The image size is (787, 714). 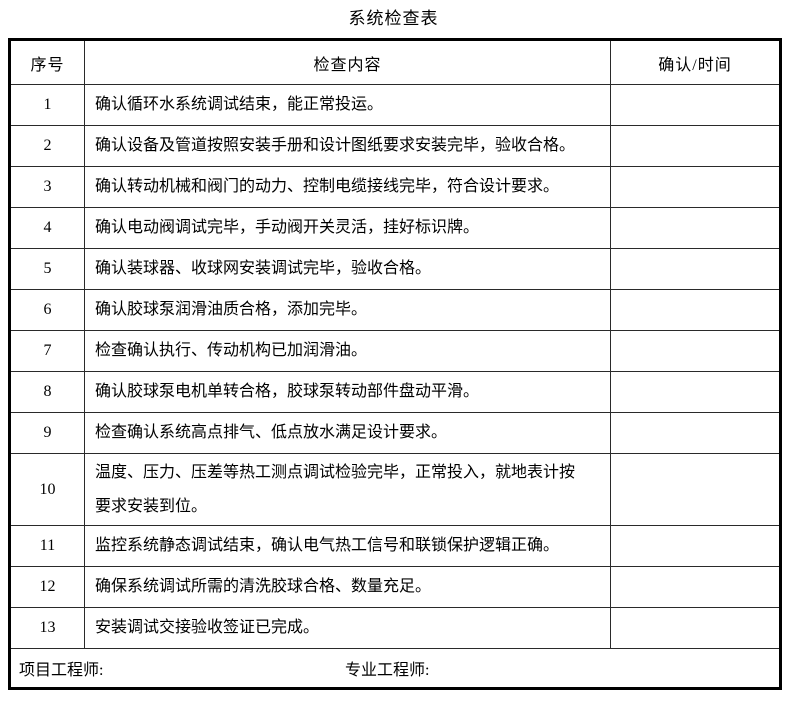 I want to click on row-number: 2, so click(x=47, y=146).